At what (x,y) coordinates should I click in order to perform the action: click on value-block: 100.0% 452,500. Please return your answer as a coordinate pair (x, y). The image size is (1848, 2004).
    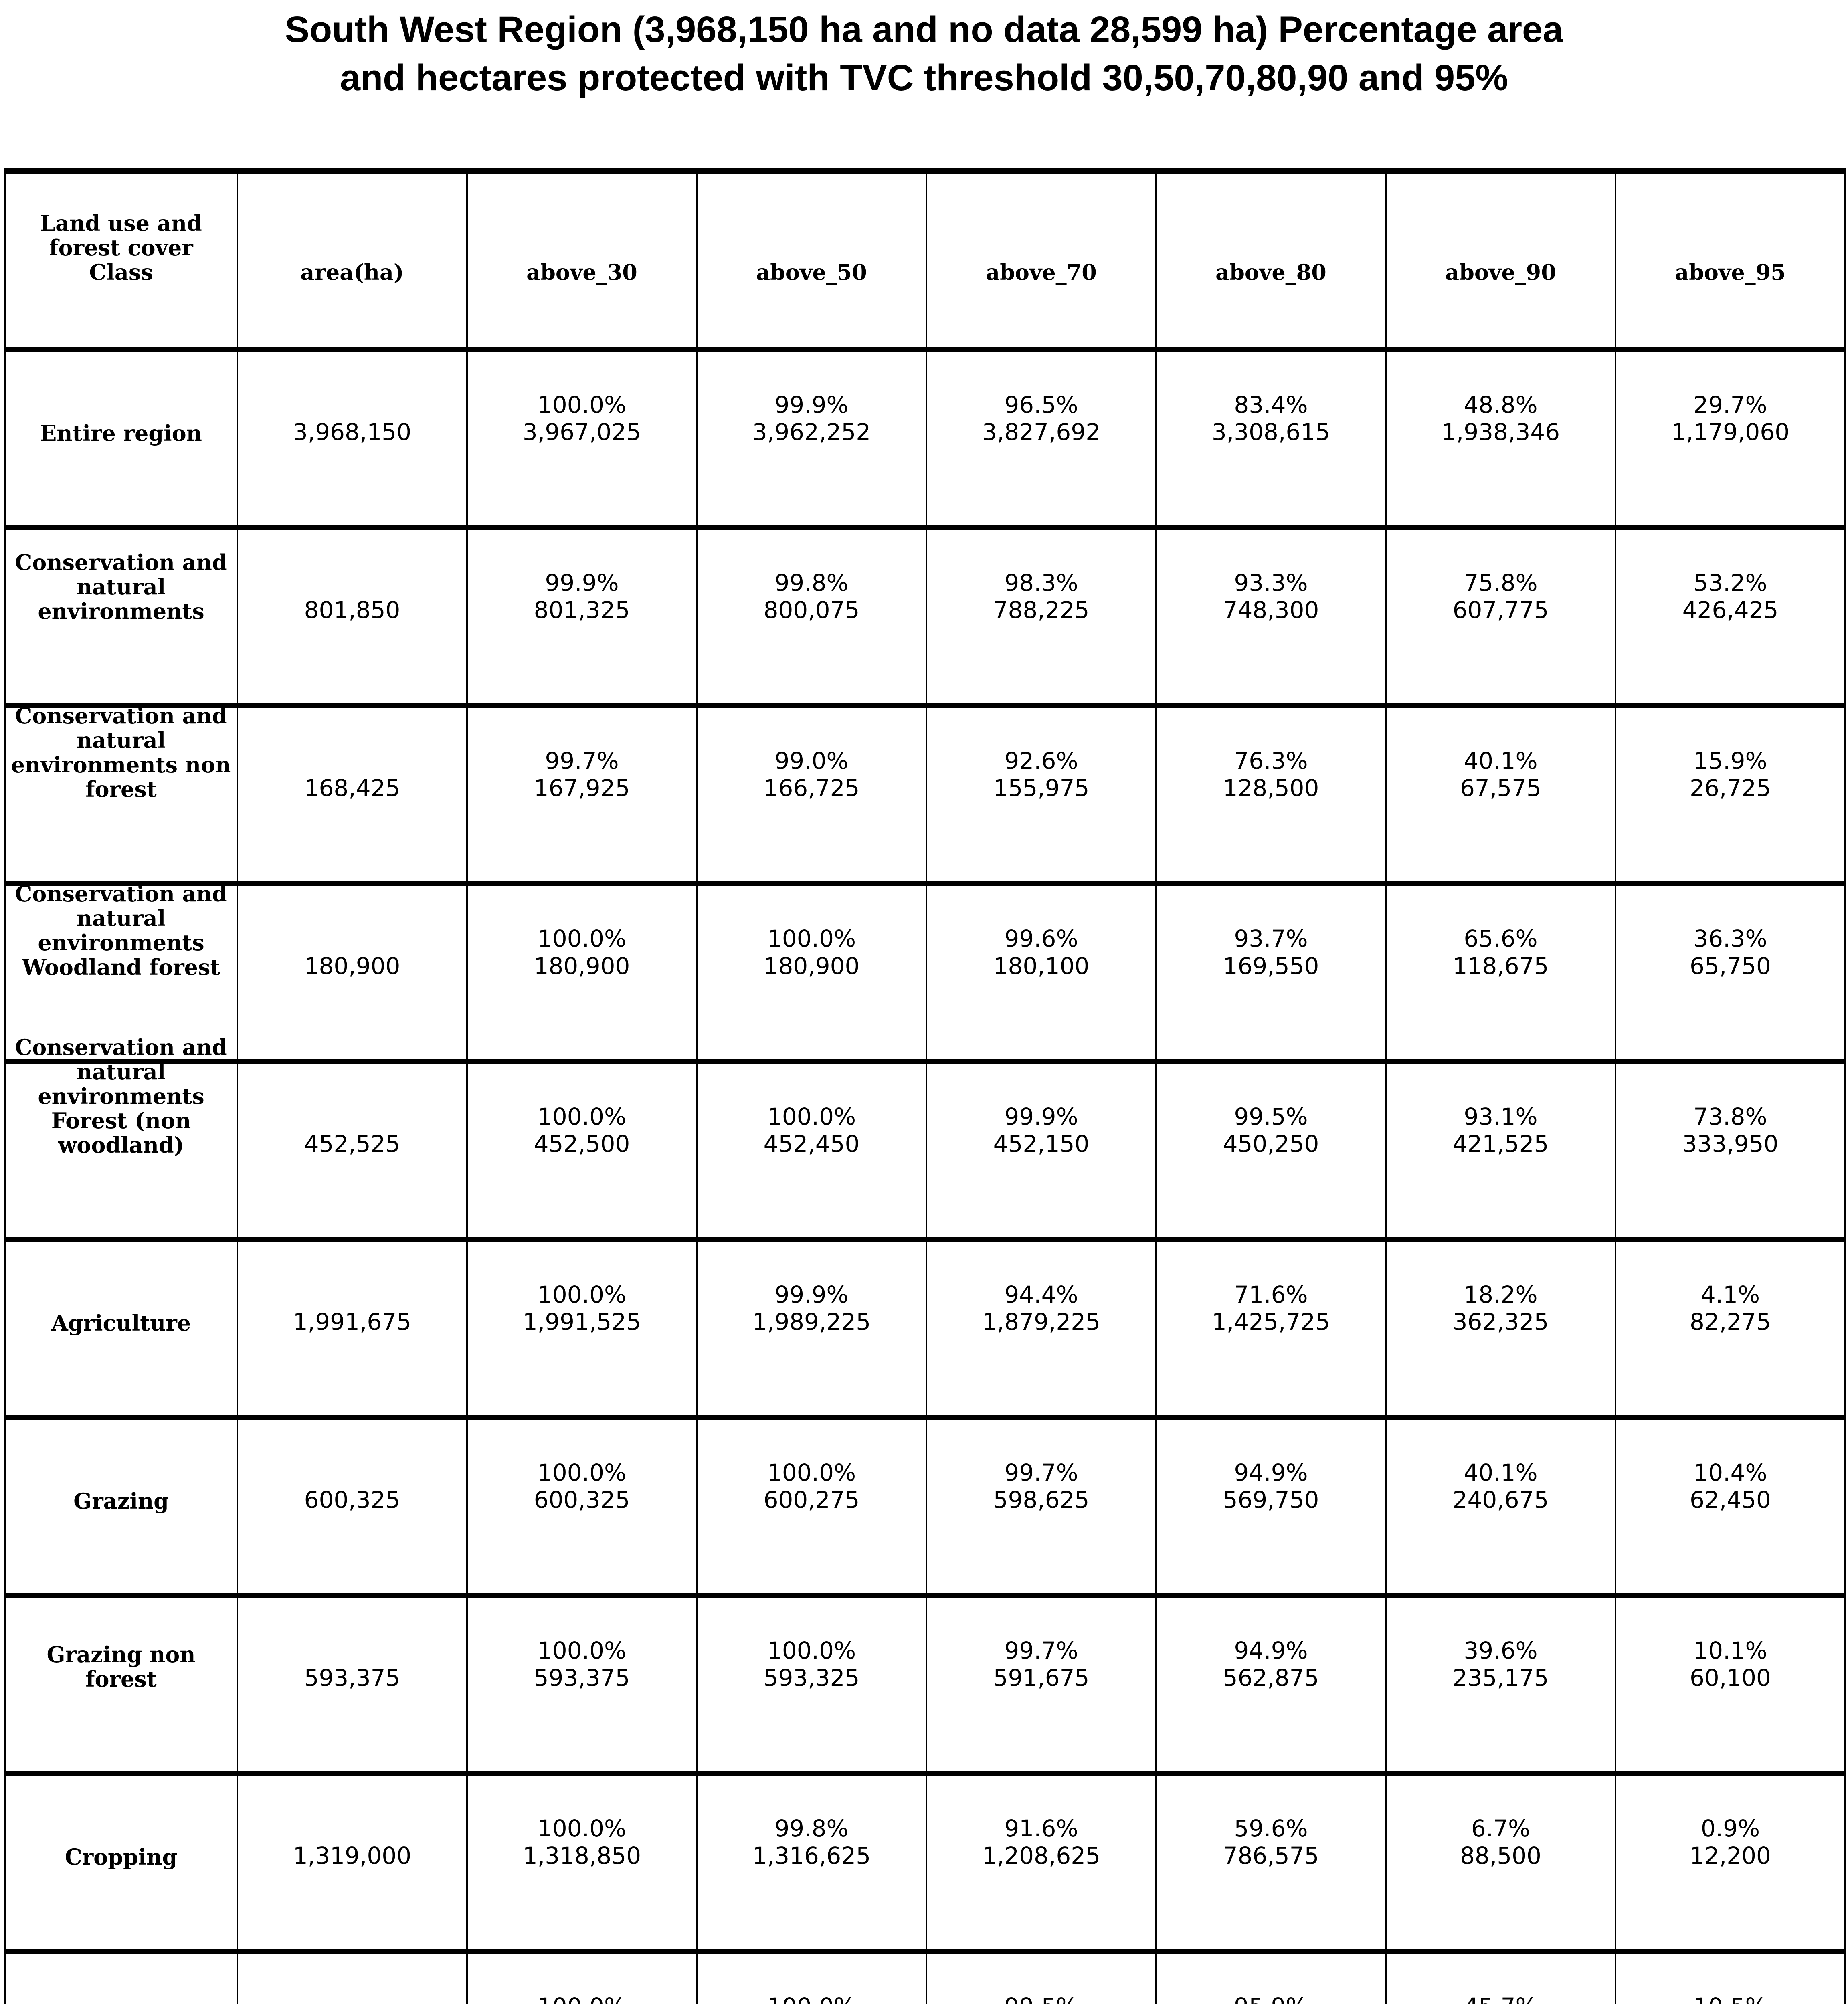
    Looking at the image, I should click on (582, 1130).